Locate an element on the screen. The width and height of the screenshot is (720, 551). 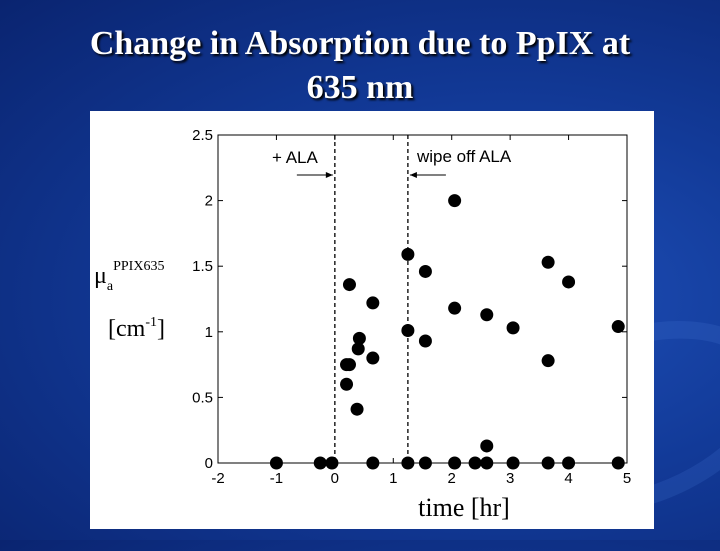
title-line-1: Change in Absorption due to PpIX at is located at coordinates (360, 43).